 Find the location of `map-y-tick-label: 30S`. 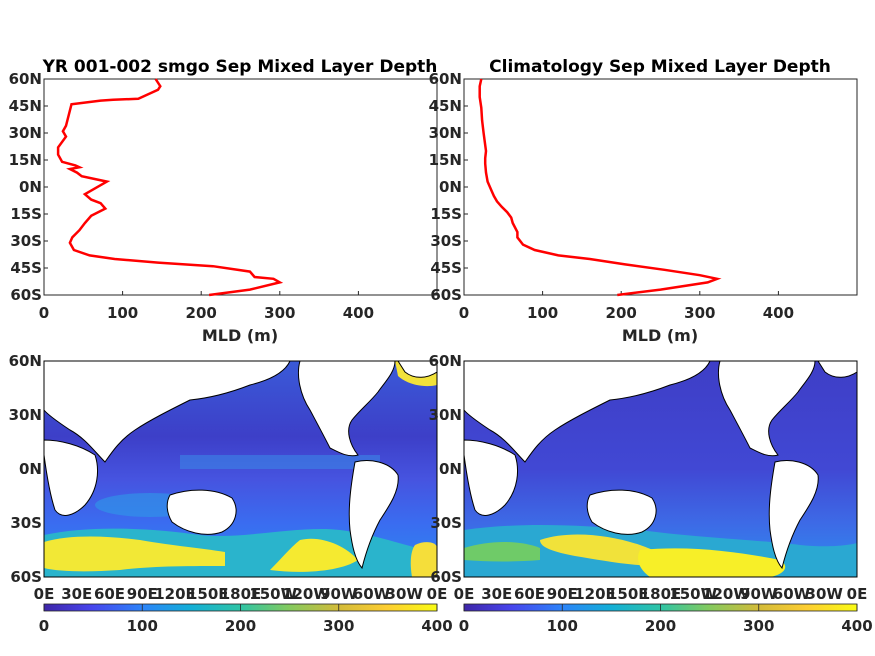

map-y-tick-label: 30S is located at coordinates (446, 523).